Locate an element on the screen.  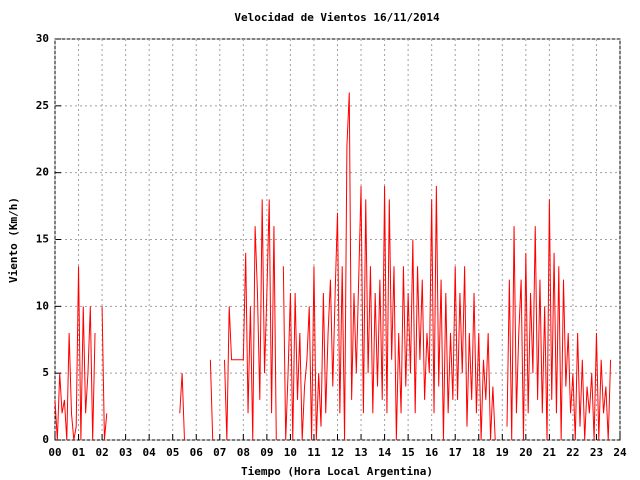
x-tick-label: 06 is located at coordinates (197, 452).